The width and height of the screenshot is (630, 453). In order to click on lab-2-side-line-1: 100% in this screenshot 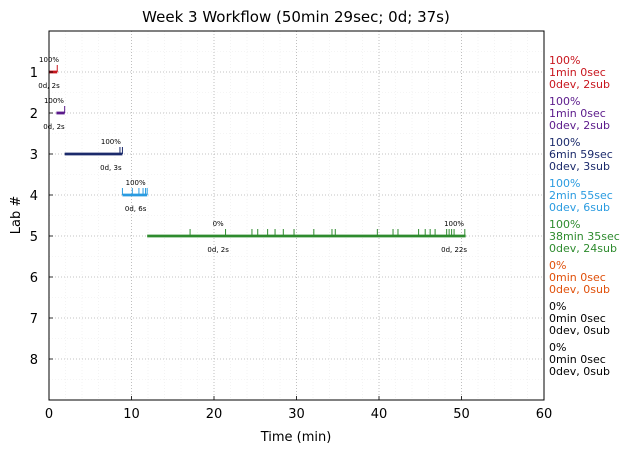, I will do `click(564, 101)`.